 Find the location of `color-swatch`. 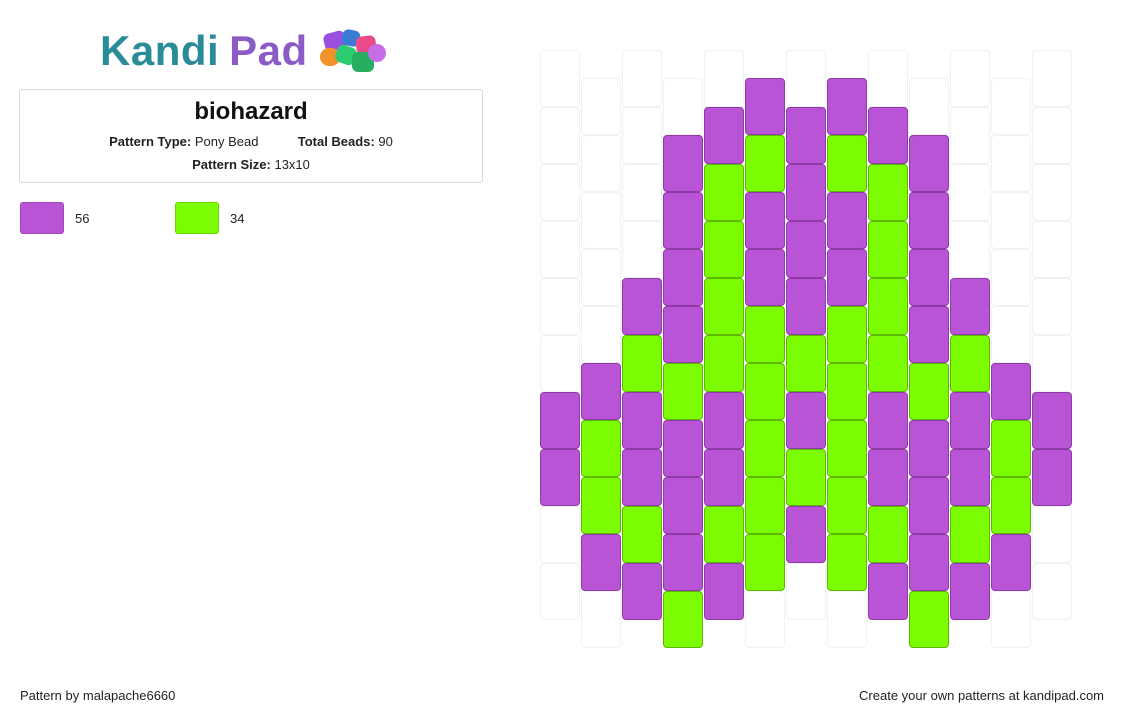

color-swatch is located at coordinates (42, 218).